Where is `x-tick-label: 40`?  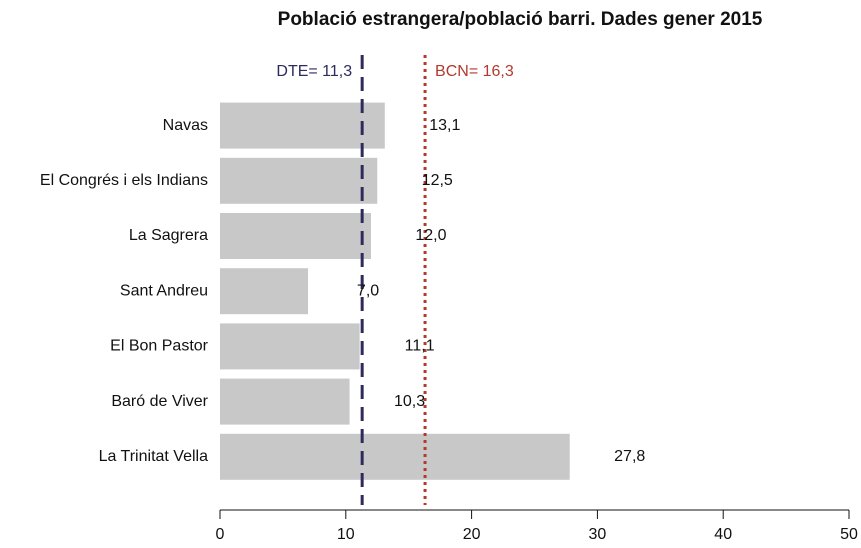
x-tick-label: 40 is located at coordinates (723, 534).